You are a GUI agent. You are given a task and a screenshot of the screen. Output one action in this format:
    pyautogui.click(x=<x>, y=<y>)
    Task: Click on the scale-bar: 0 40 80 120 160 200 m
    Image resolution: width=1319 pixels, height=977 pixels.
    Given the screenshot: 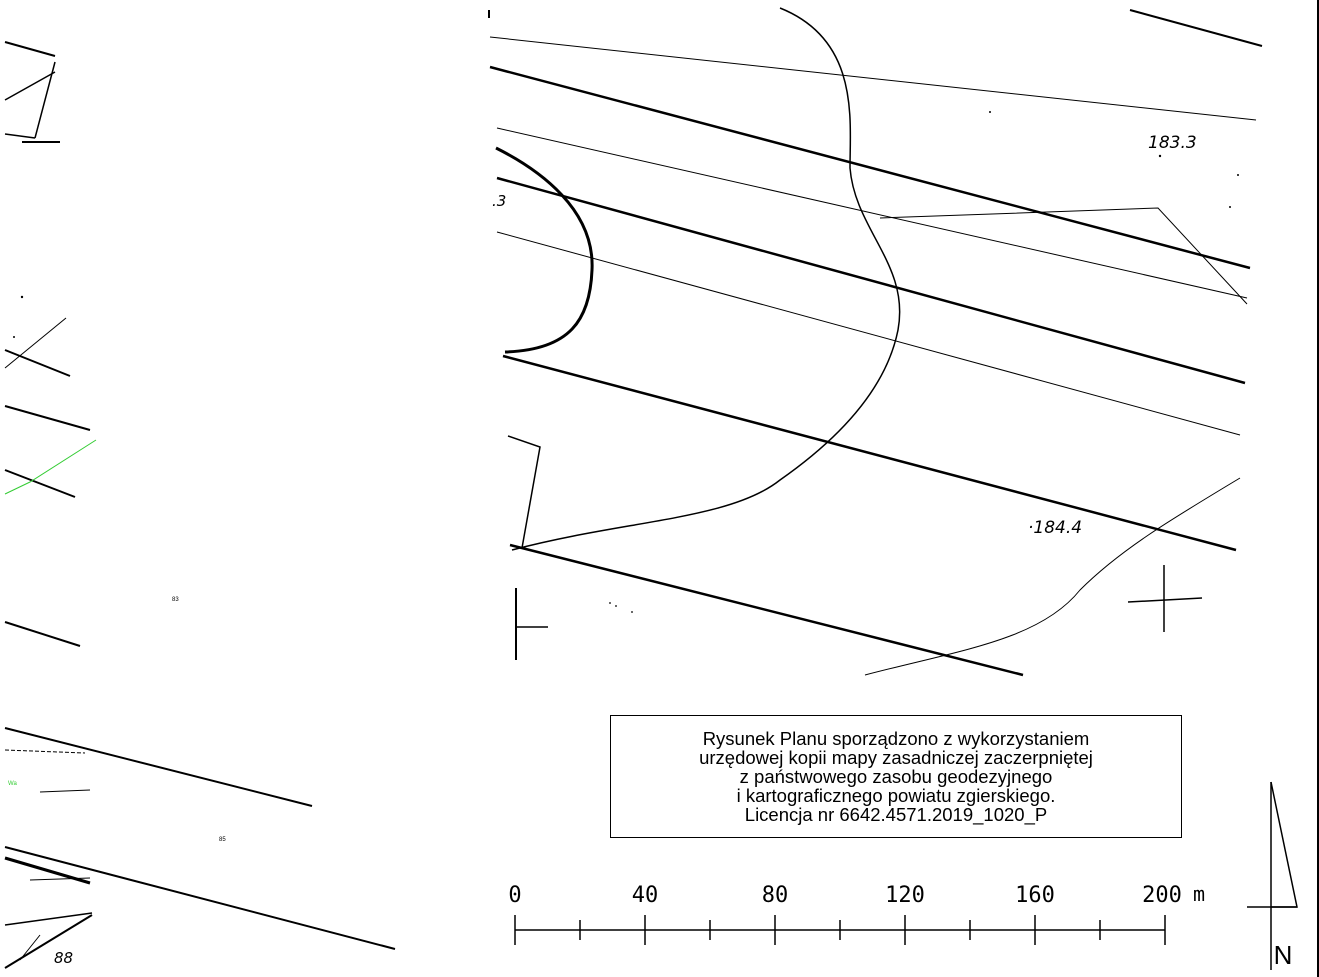 What is the action you would take?
    pyautogui.click(x=856, y=913)
    